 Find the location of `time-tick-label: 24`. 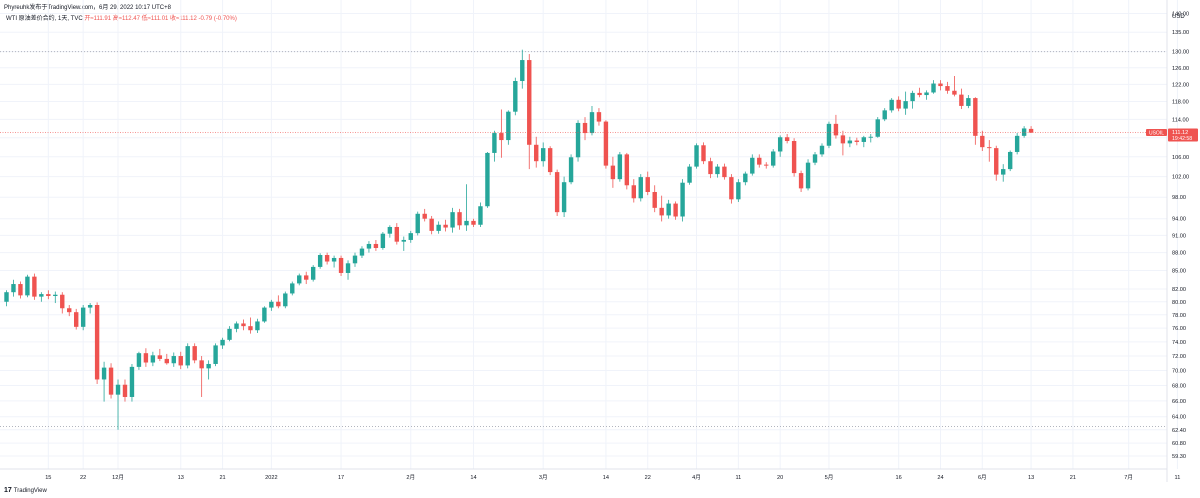

time-tick-label: 24 is located at coordinates (940, 478).